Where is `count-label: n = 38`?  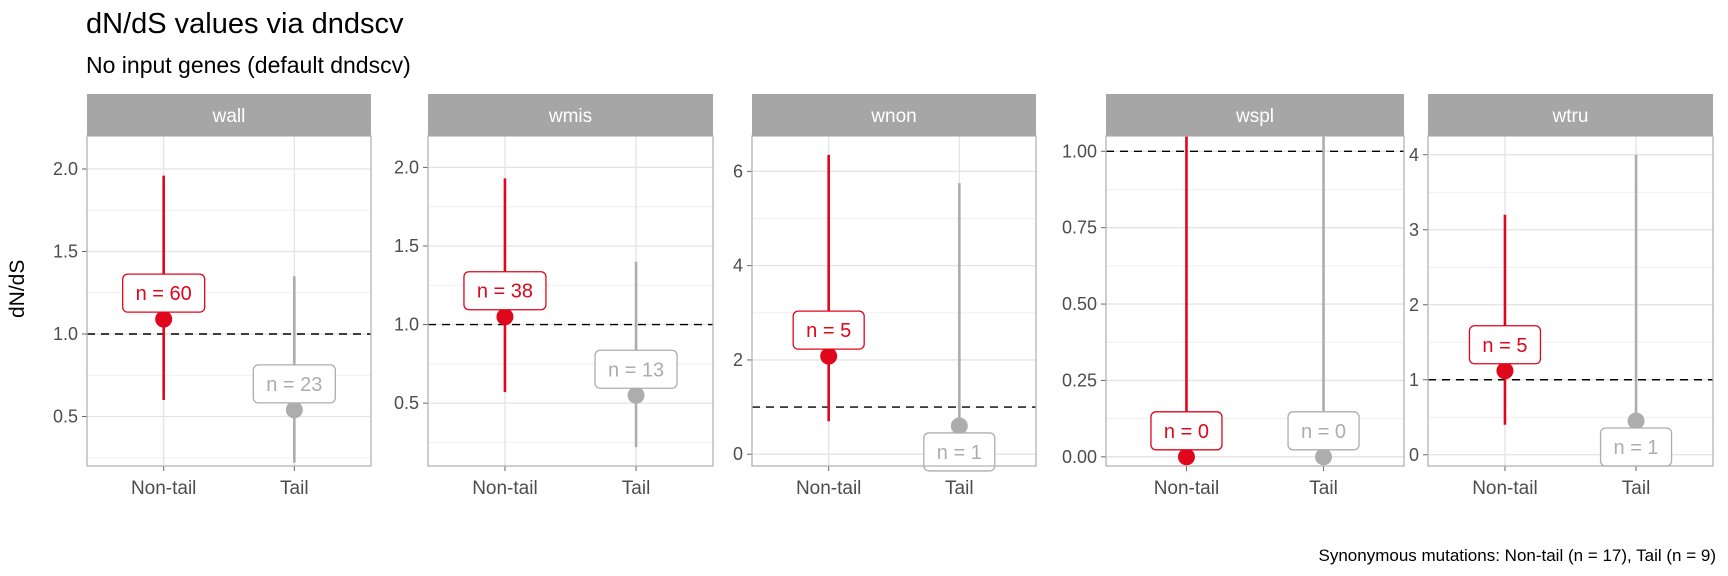 count-label: n = 38 is located at coordinates (505, 292).